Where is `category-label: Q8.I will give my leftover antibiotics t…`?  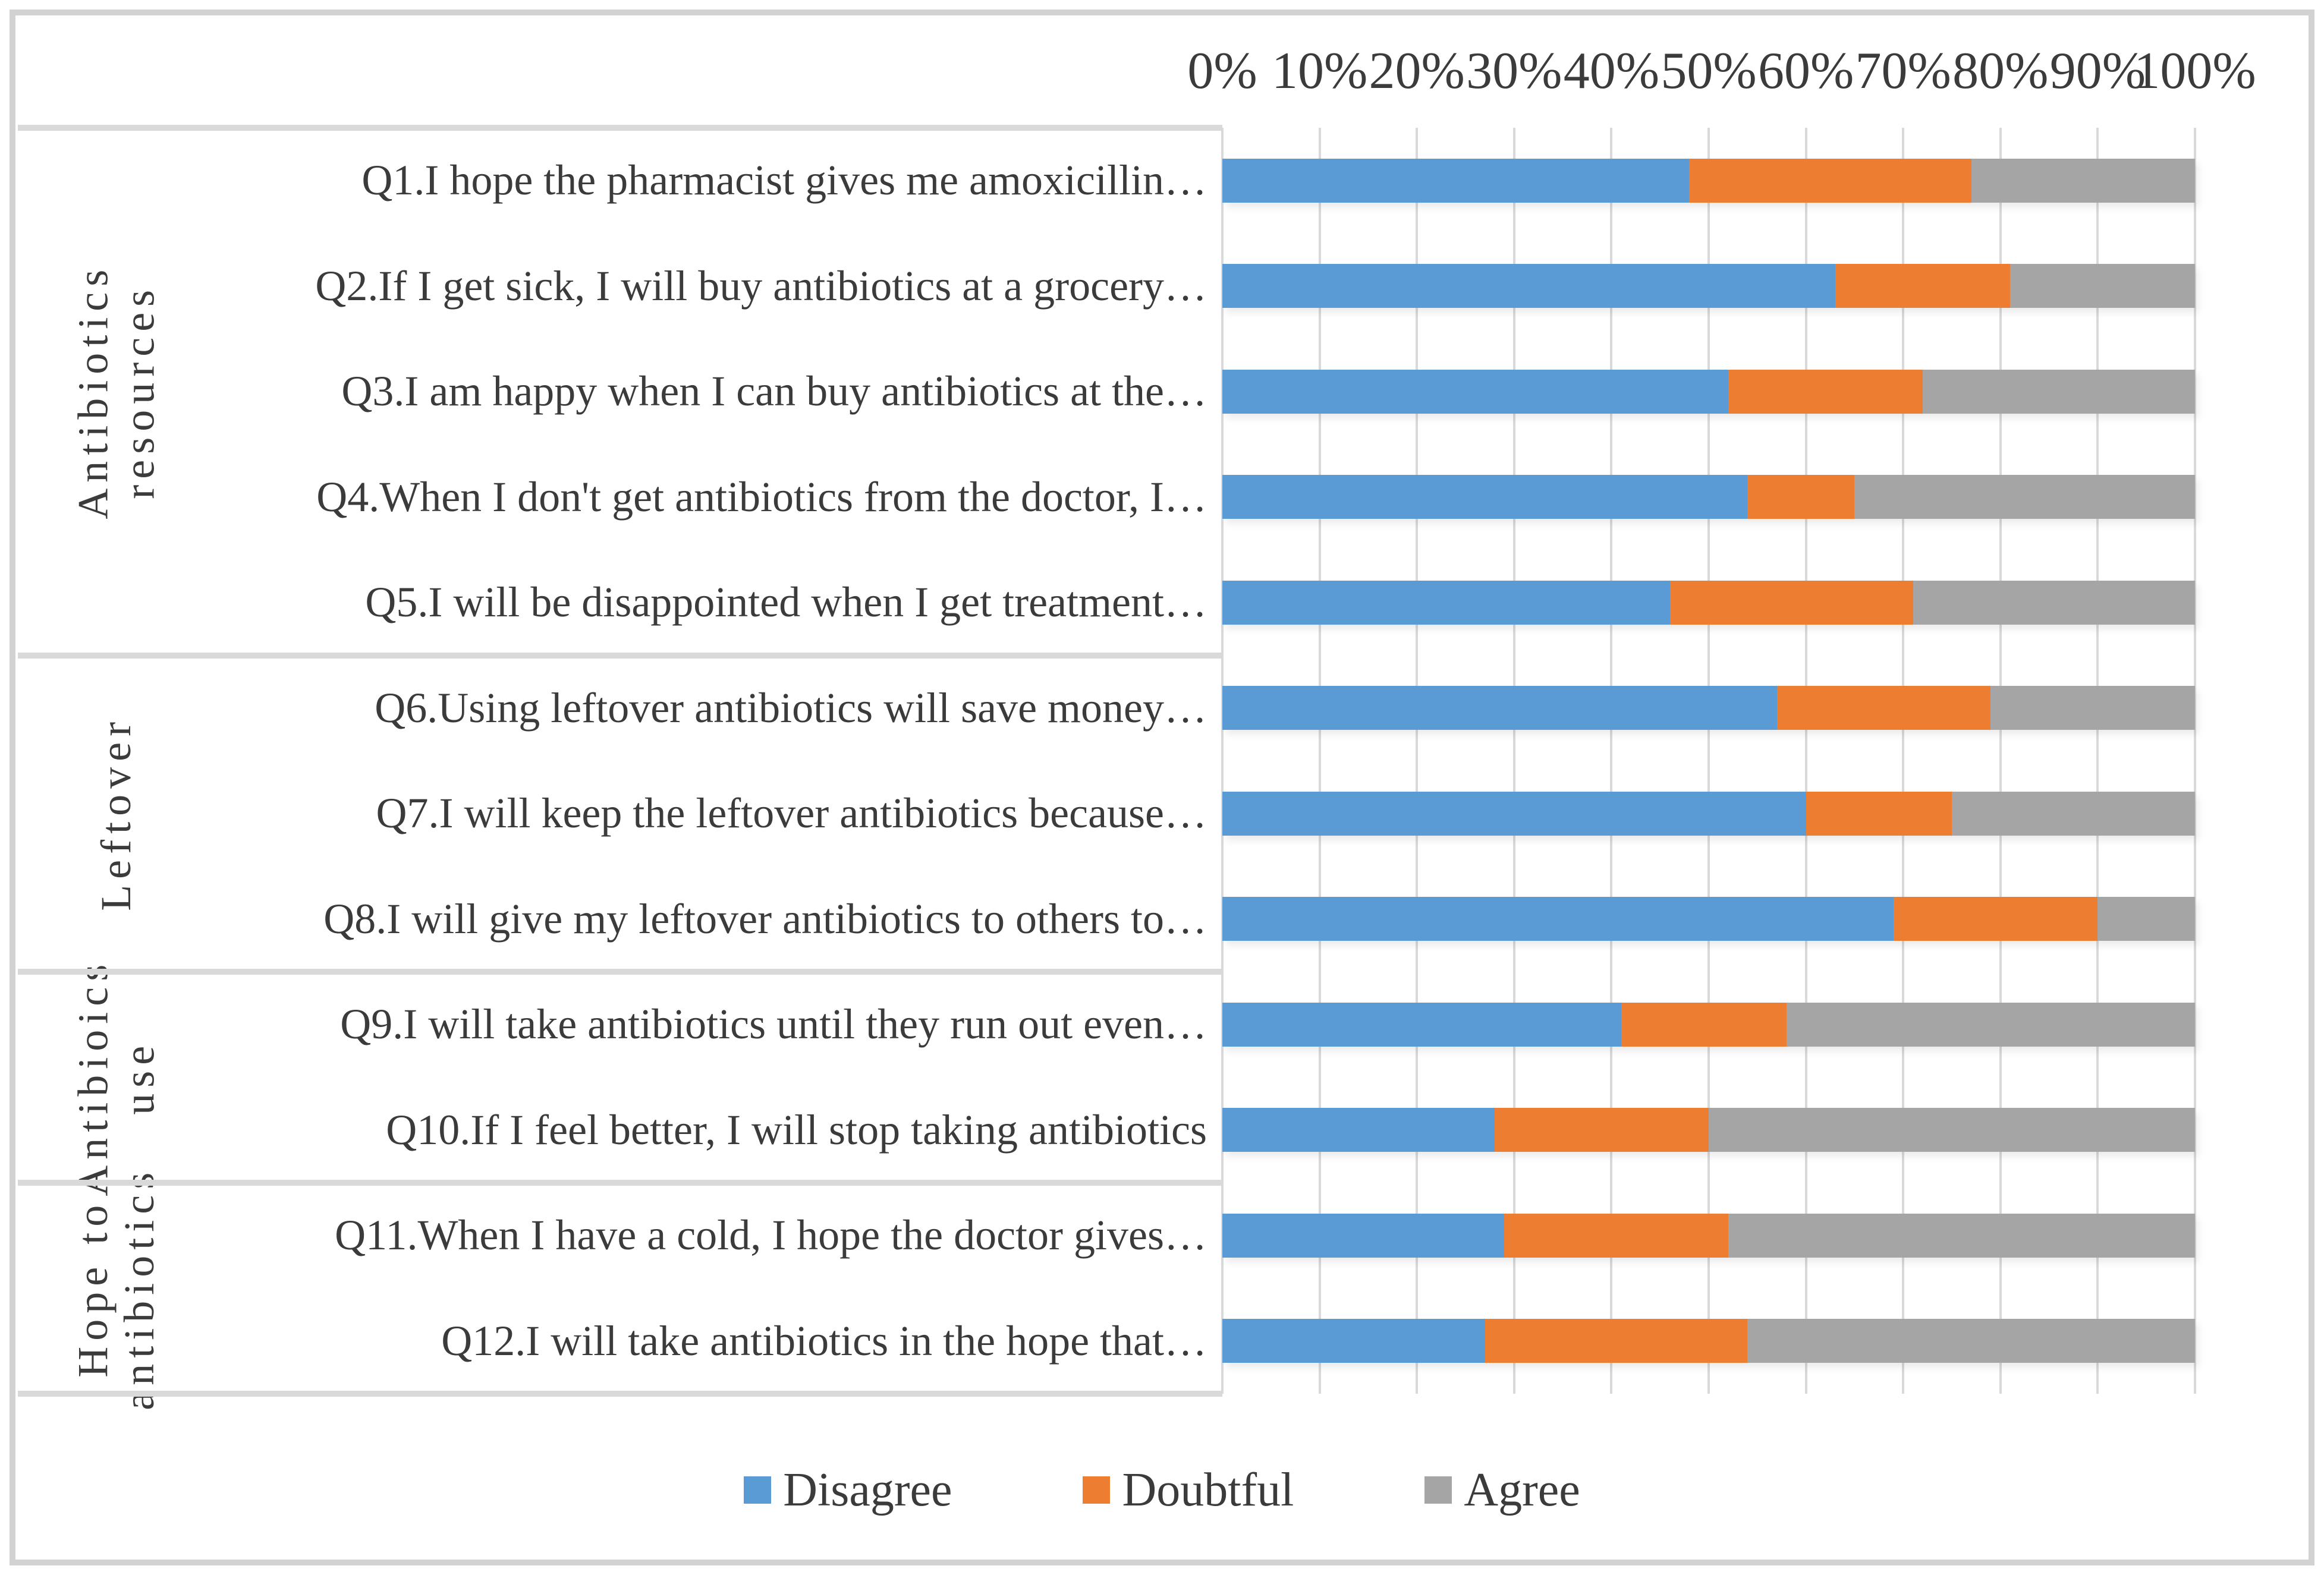
category-label: Q8.I will give my leftover antibiotics t… is located at coordinates (765, 918).